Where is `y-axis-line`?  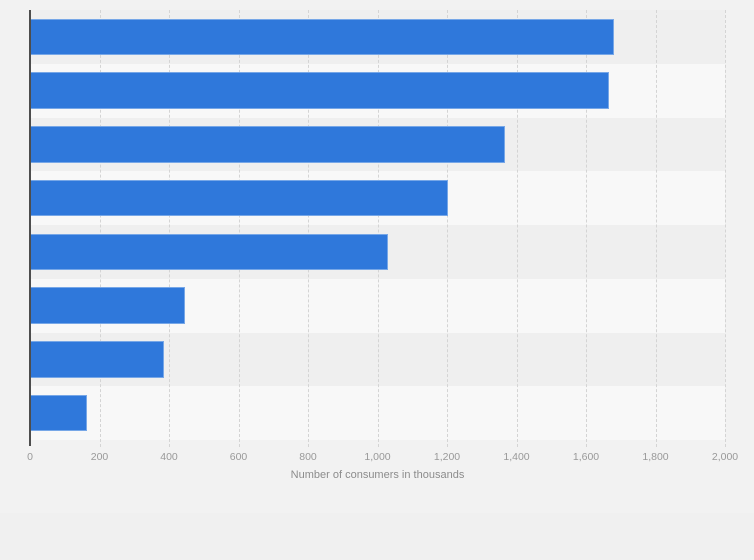 y-axis-line is located at coordinates (30, 228).